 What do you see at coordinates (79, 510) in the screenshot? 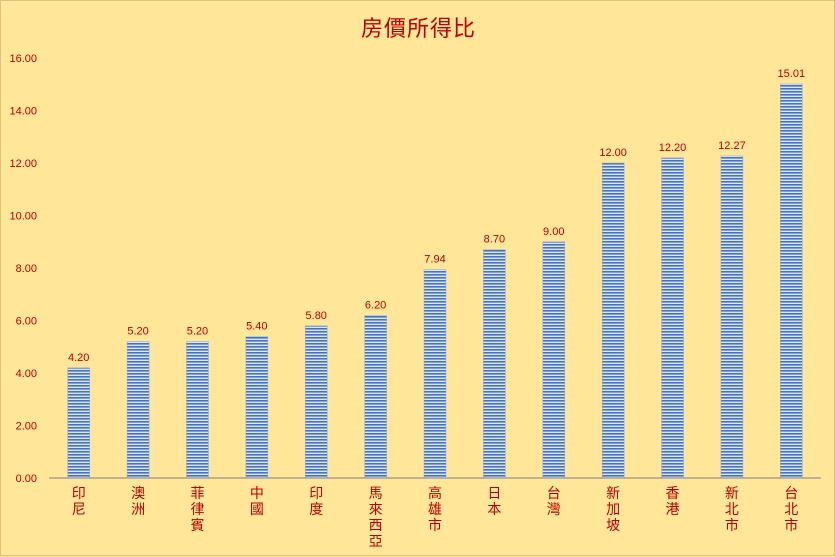
I see `category-label-char: 尼` at bounding box center [79, 510].